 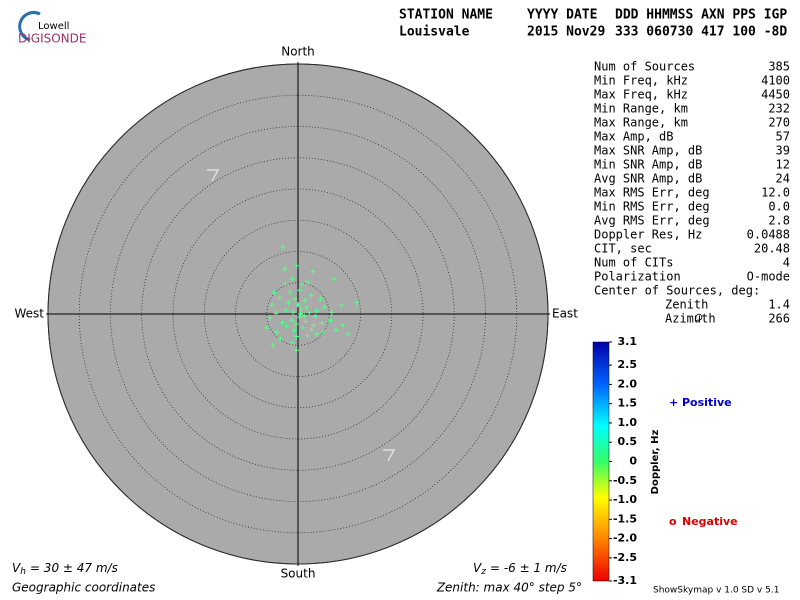 What do you see at coordinates (641, 95) in the screenshot?
I see `stat-label: Max Freq, kHz` at bounding box center [641, 95].